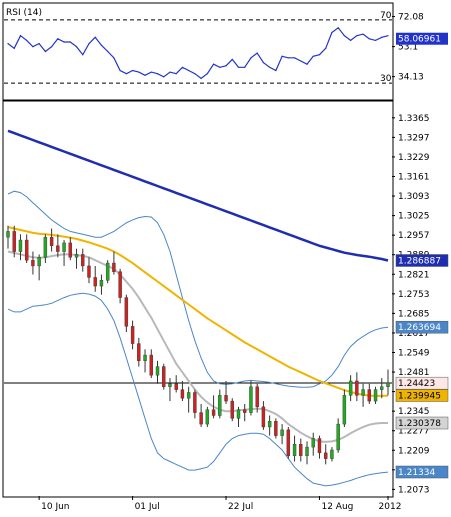  Describe the element at coordinates (24, 13) in the screenshot. I see `rsi-title: RSI (14)` at that location.